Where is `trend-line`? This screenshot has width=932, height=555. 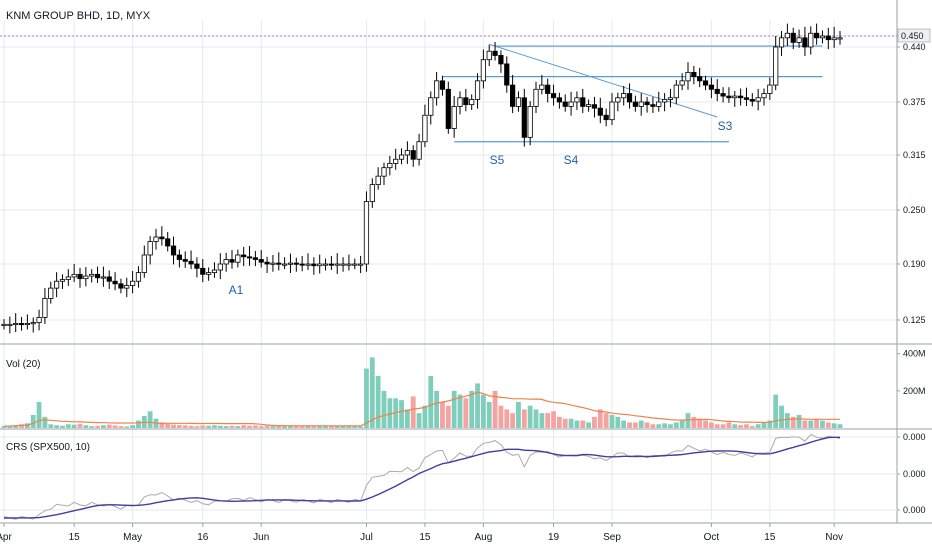 trend-line is located at coordinates (603, 80).